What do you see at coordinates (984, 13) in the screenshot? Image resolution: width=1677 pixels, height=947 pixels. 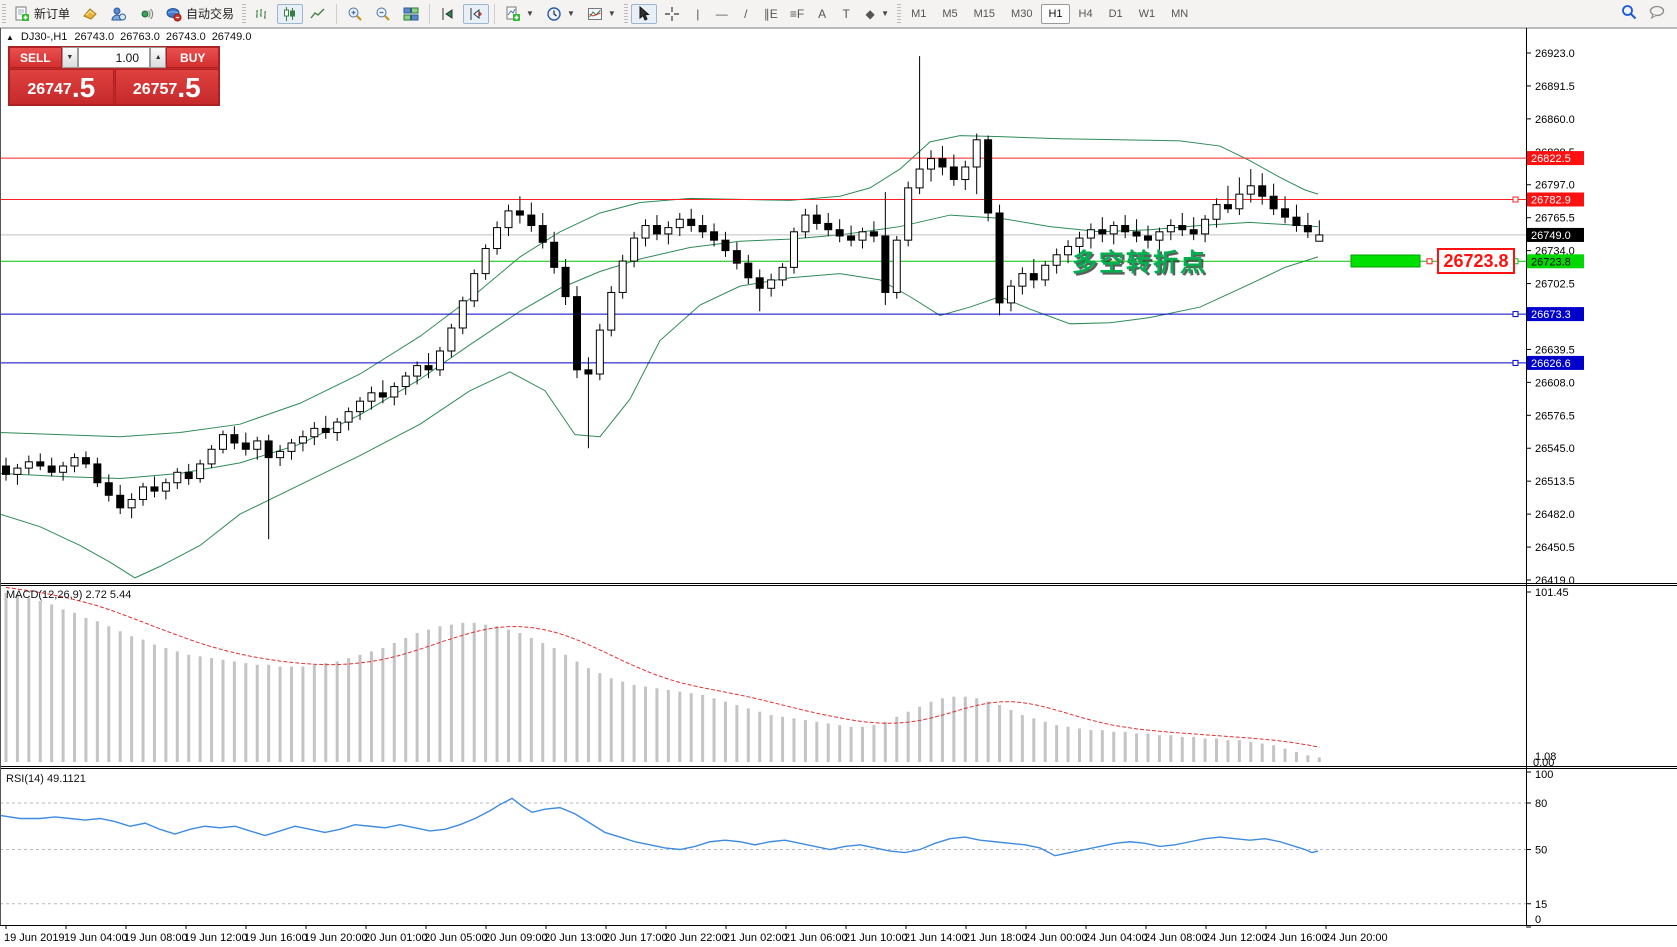 I see `timeframe-m15-button: M15` at bounding box center [984, 13].